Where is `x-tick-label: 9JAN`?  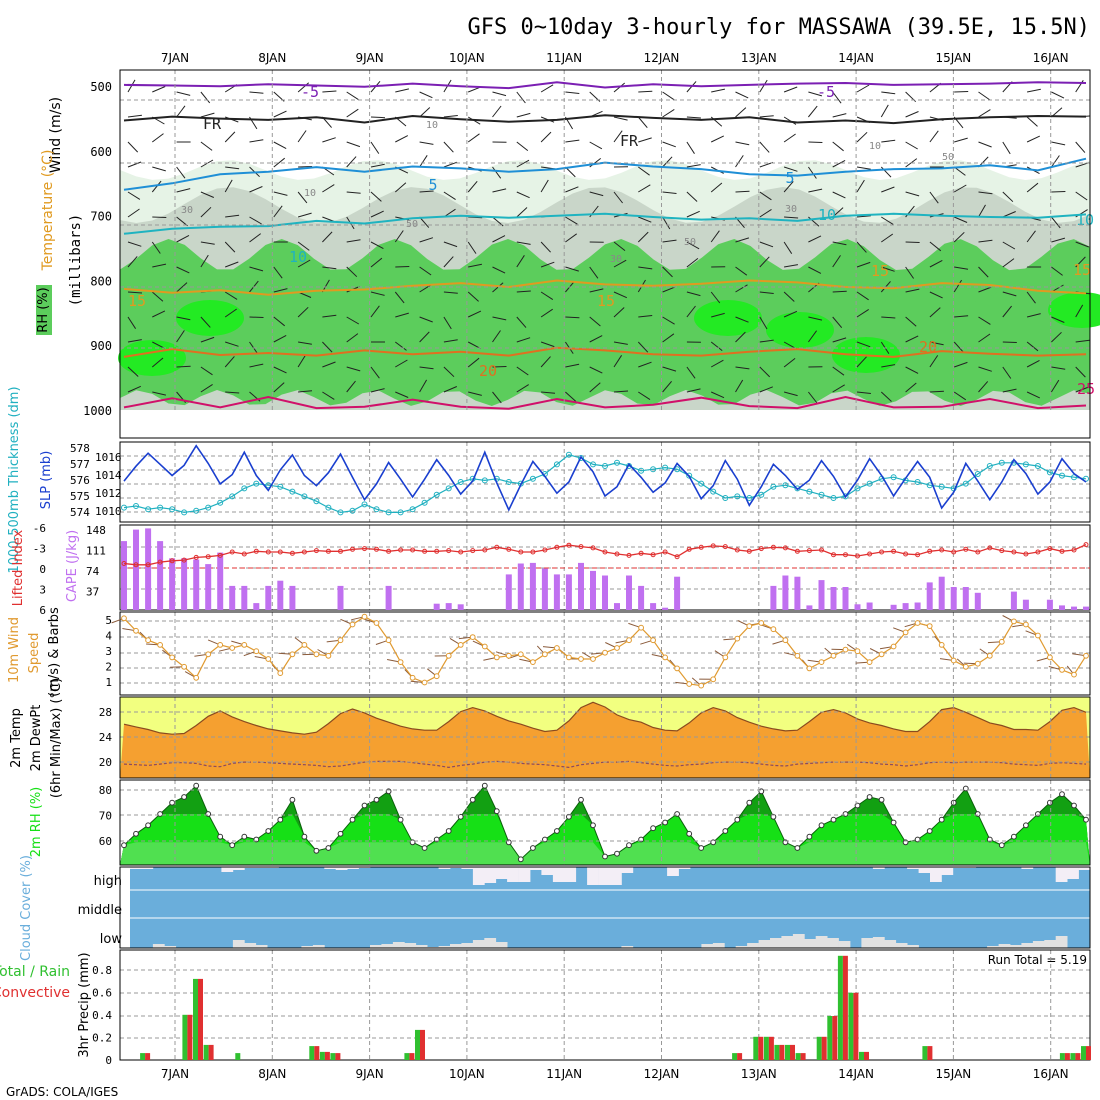
x-tick-label: 9JAN is located at coordinates (370, 58).